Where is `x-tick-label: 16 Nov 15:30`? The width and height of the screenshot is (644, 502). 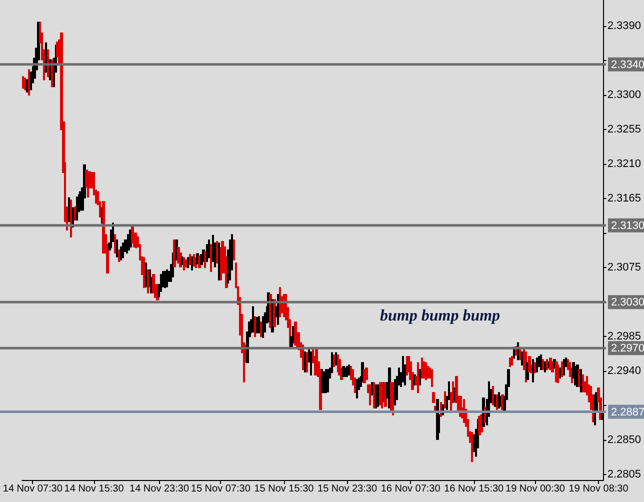 x-tick-label: 16 Nov 15:30 is located at coordinates (474, 489).